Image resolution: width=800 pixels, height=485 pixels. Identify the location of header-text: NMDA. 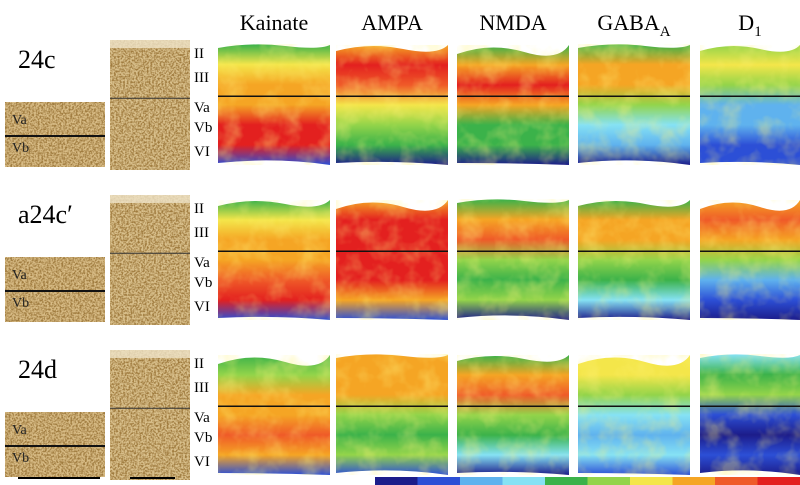
(512, 22).